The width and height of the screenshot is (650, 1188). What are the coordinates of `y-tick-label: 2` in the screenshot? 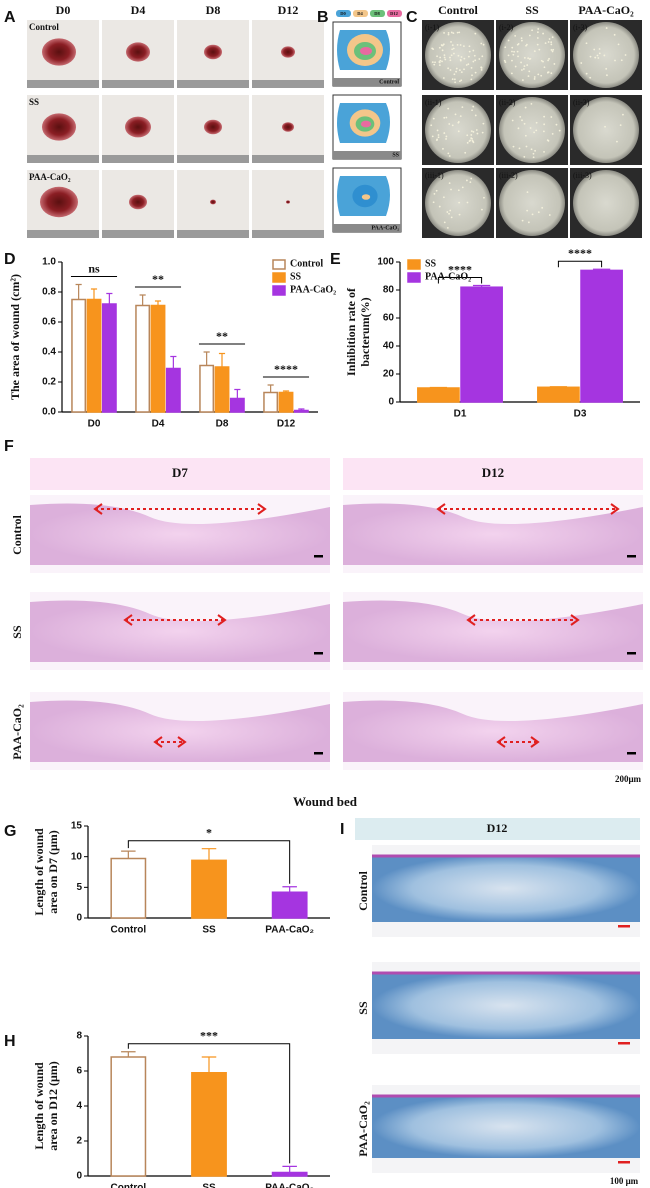 It's located at (79, 1141).